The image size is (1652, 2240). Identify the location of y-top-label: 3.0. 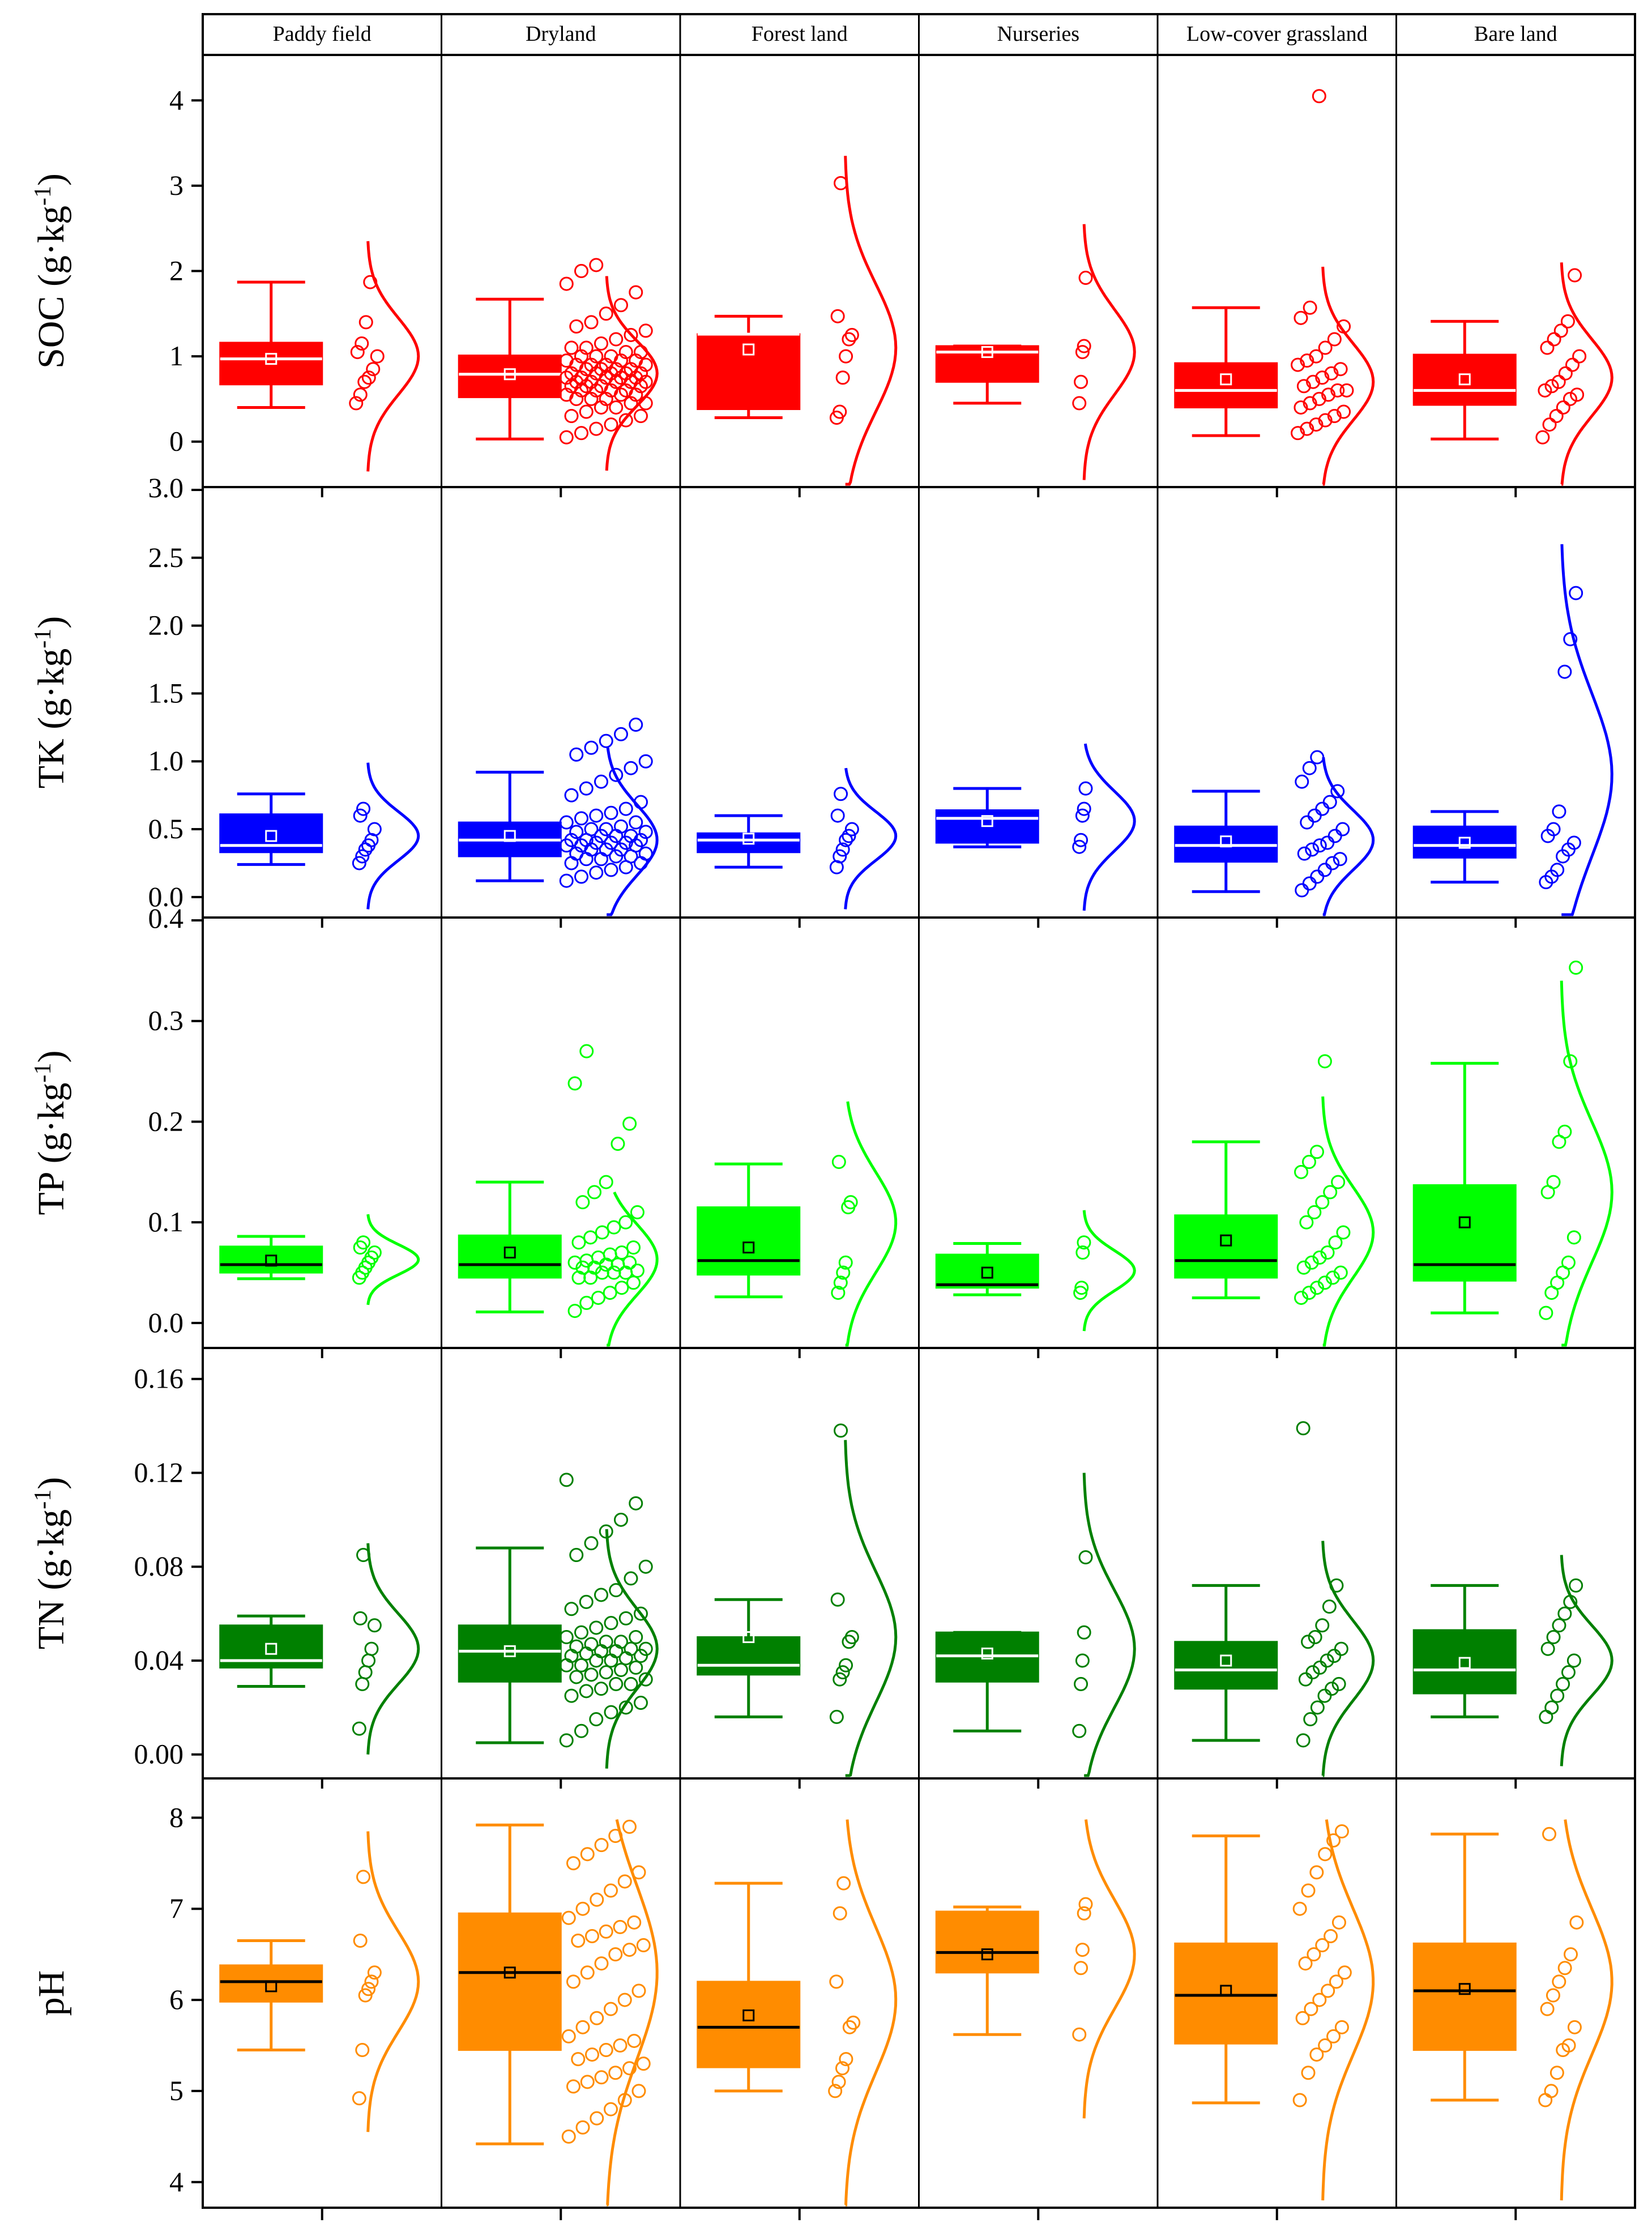
(166, 488).